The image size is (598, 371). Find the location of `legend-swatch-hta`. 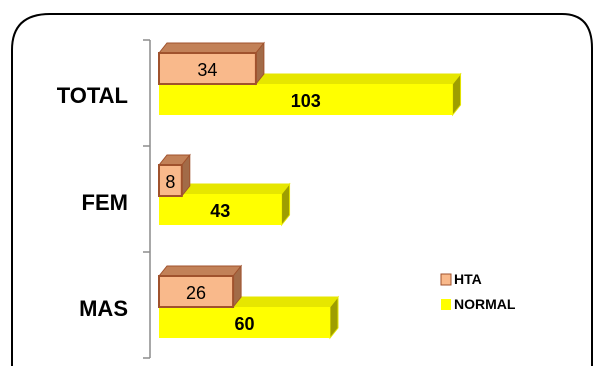

legend-swatch-hta is located at coordinates (446, 279).